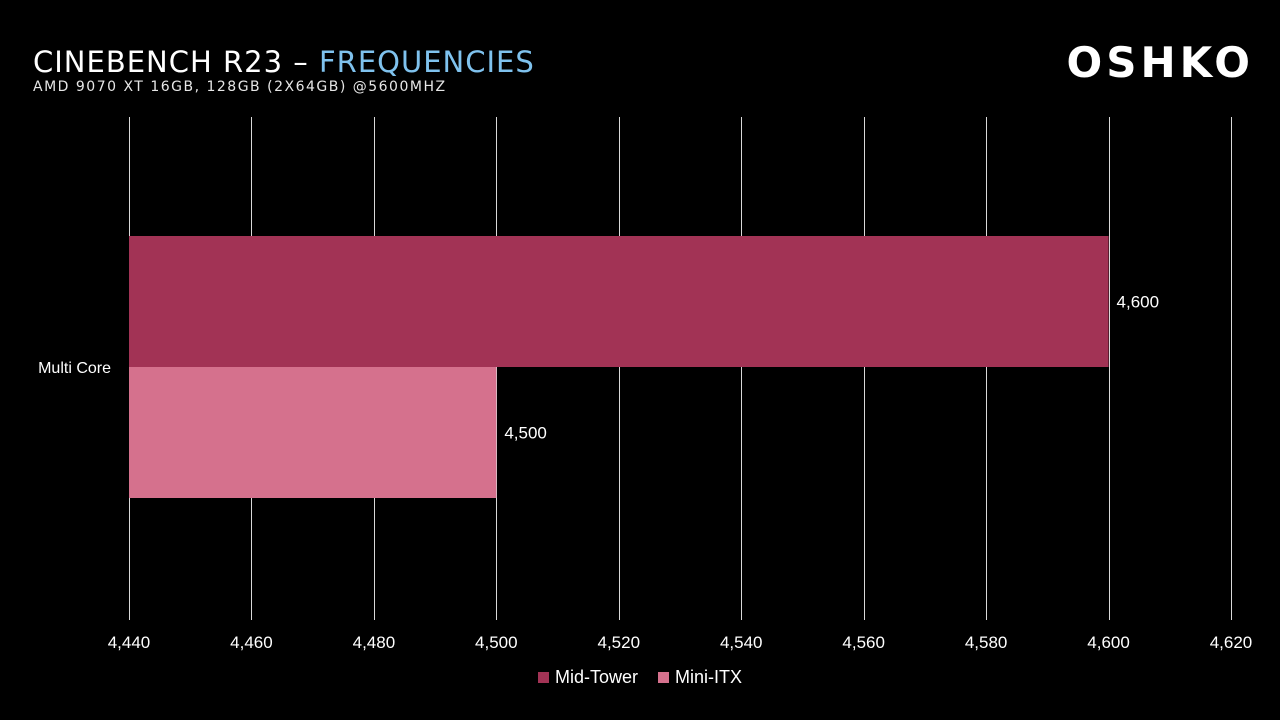 The image size is (1280, 720). I want to click on x-tick-label: 4,600, so click(1108, 642).